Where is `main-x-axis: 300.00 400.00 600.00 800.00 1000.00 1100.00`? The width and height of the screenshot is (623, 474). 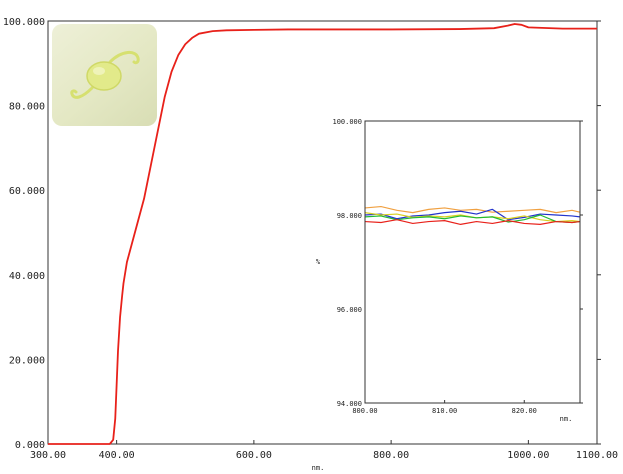
main-x-axis: 300.00 400.00 600.00 800.00 1000.00 1100.00 is located at coordinates (324, 450).